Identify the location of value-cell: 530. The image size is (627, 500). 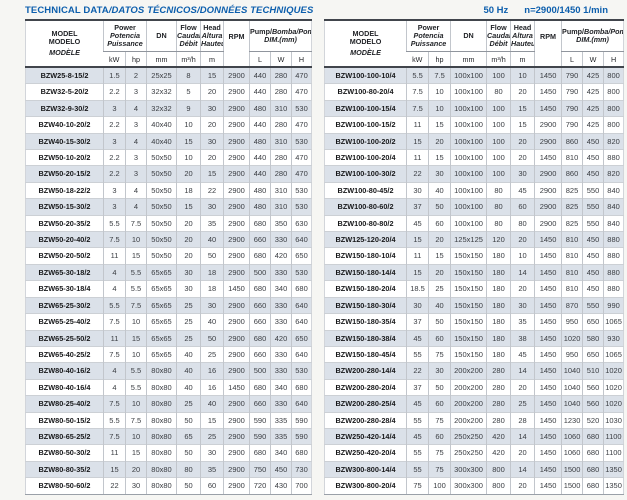
(301, 207).